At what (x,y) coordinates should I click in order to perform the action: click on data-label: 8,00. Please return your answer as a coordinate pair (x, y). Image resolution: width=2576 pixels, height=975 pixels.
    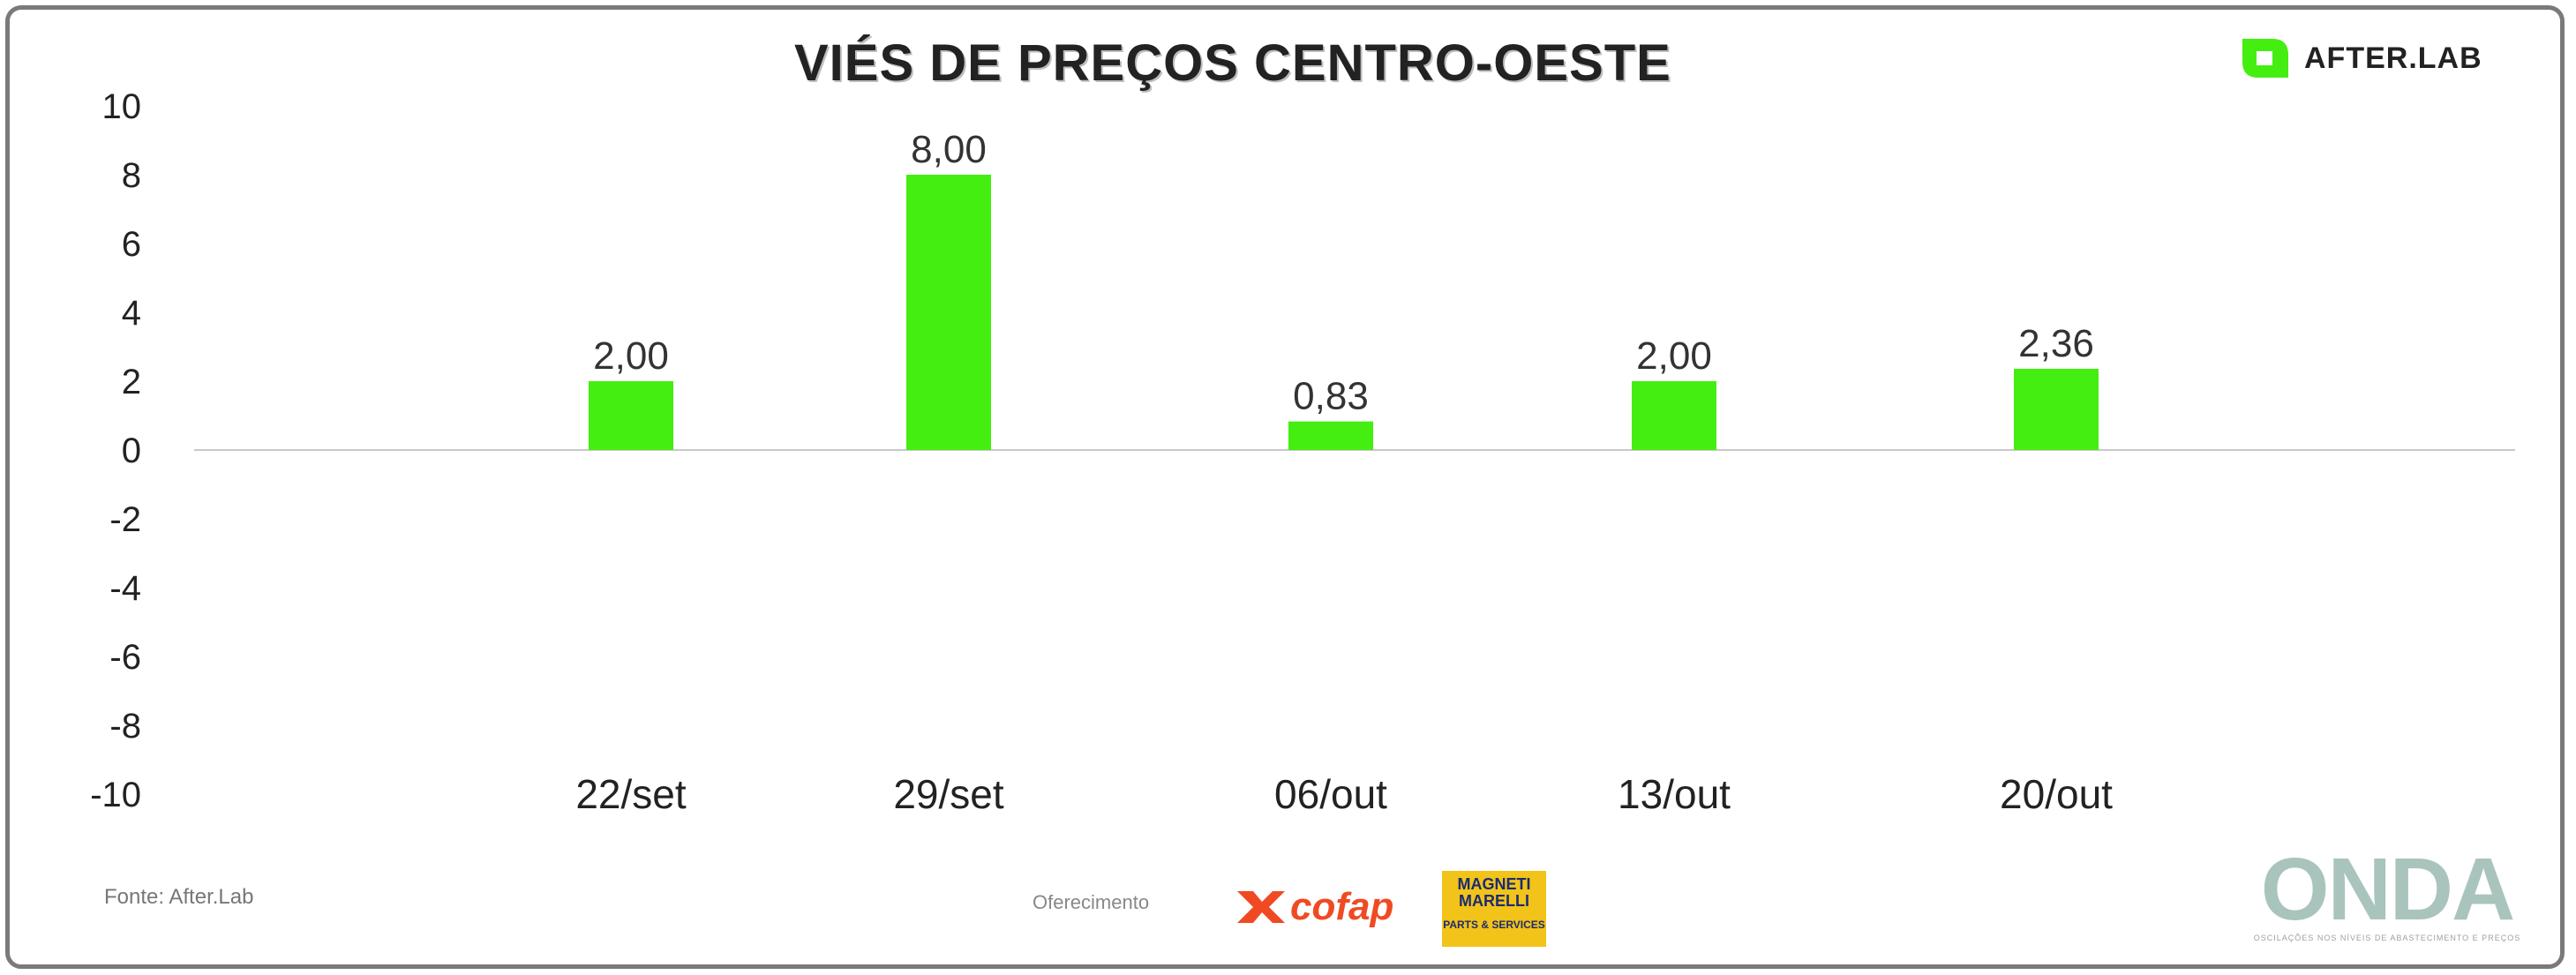
    Looking at the image, I should click on (949, 149).